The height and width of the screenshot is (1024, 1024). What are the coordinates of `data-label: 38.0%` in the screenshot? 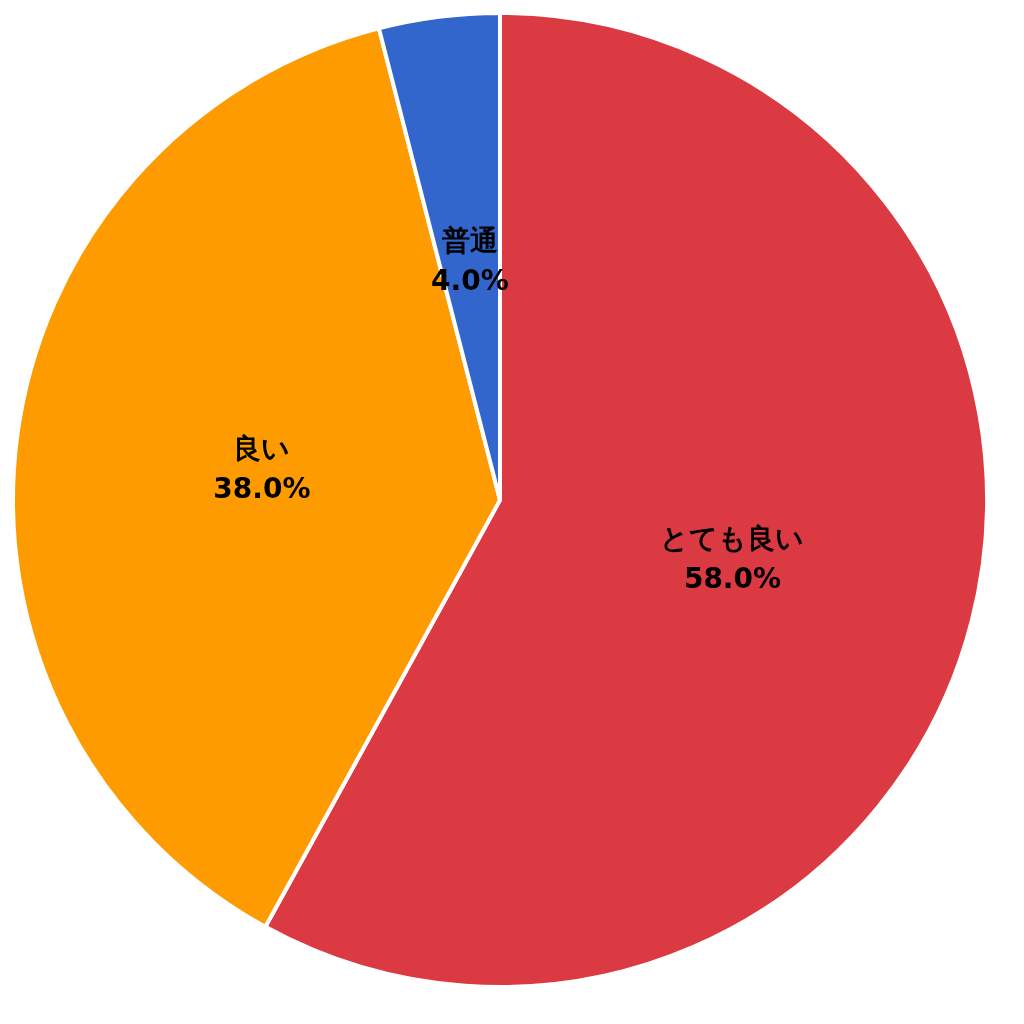 It's located at (262, 488).